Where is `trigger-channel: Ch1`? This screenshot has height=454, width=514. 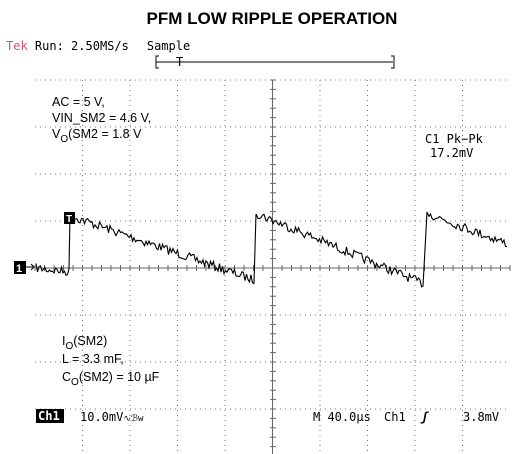 trigger-channel: Ch1 is located at coordinates (395, 417).